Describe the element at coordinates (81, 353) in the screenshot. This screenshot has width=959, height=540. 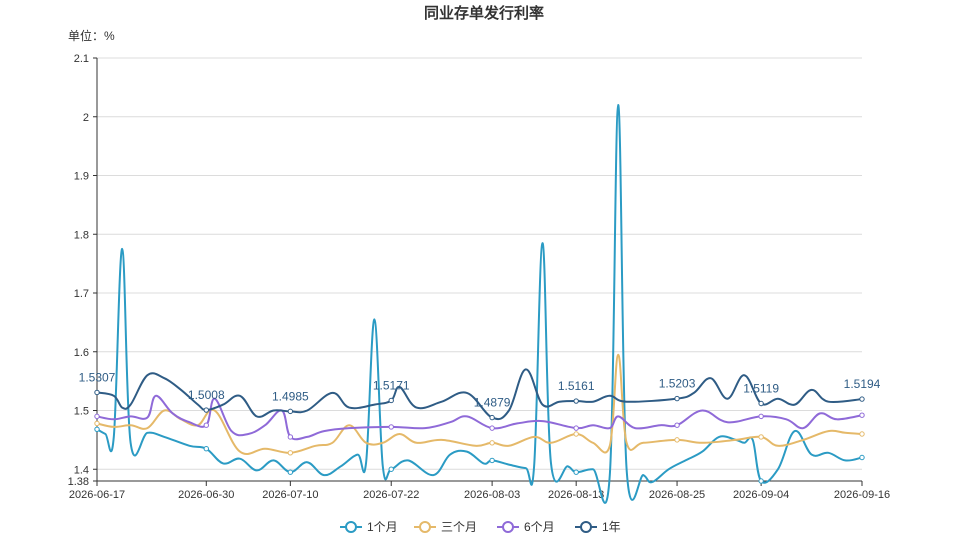
I see `y-tick-label: 1.6` at that location.